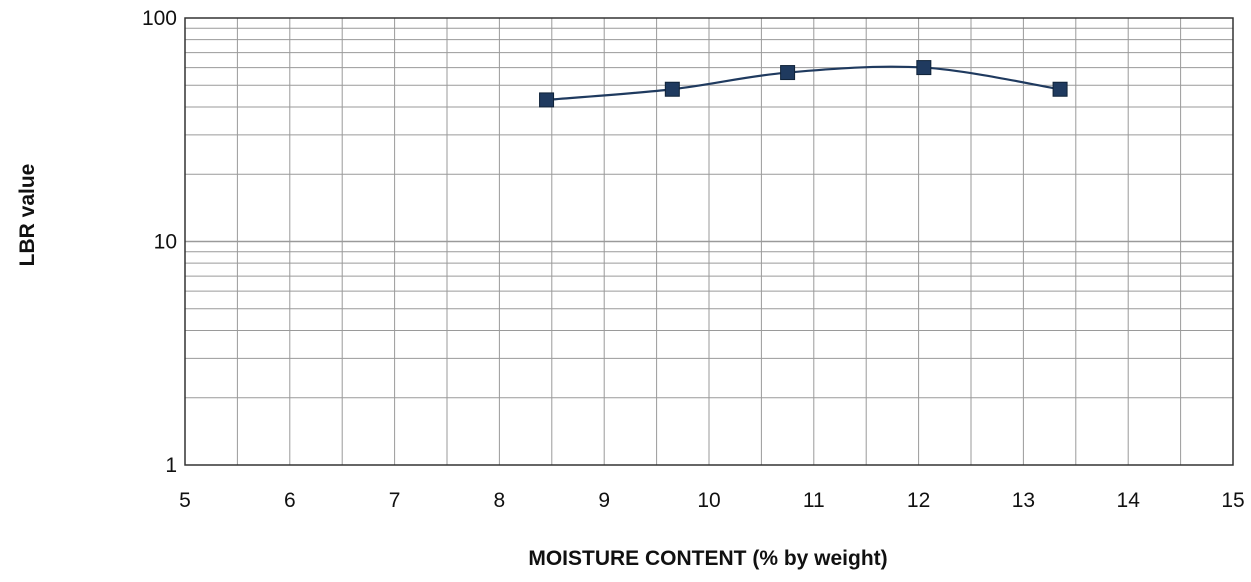 Image resolution: width=1251 pixels, height=582 pixels. What do you see at coordinates (171, 465) in the screenshot?
I see `y-tick-label: 1` at bounding box center [171, 465].